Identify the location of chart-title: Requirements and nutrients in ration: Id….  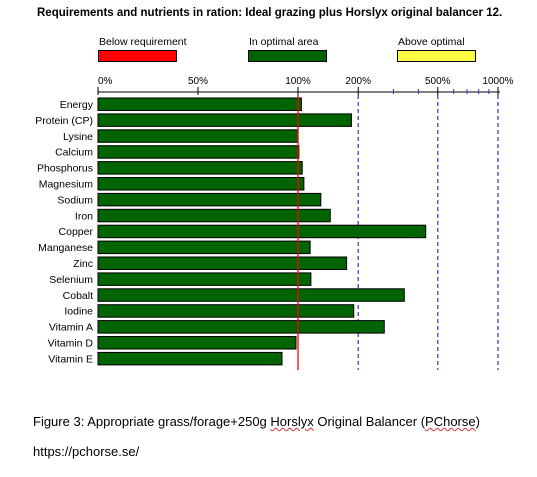
(270, 13).